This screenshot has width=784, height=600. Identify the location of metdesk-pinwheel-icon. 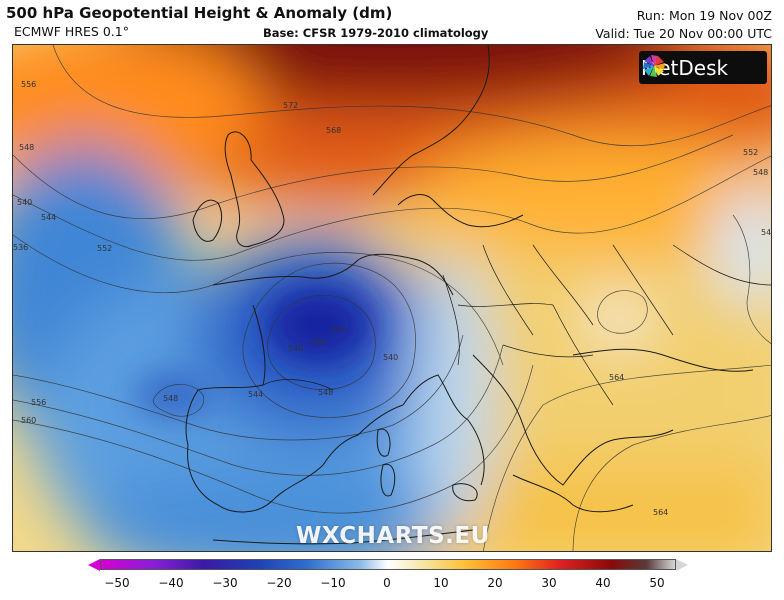
(654, 66).